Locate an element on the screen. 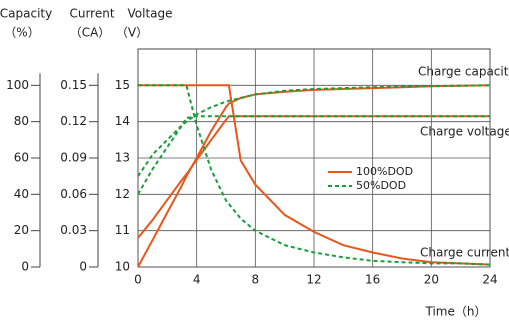  y-tick-label: 10 is located at coordinates (122, 267).